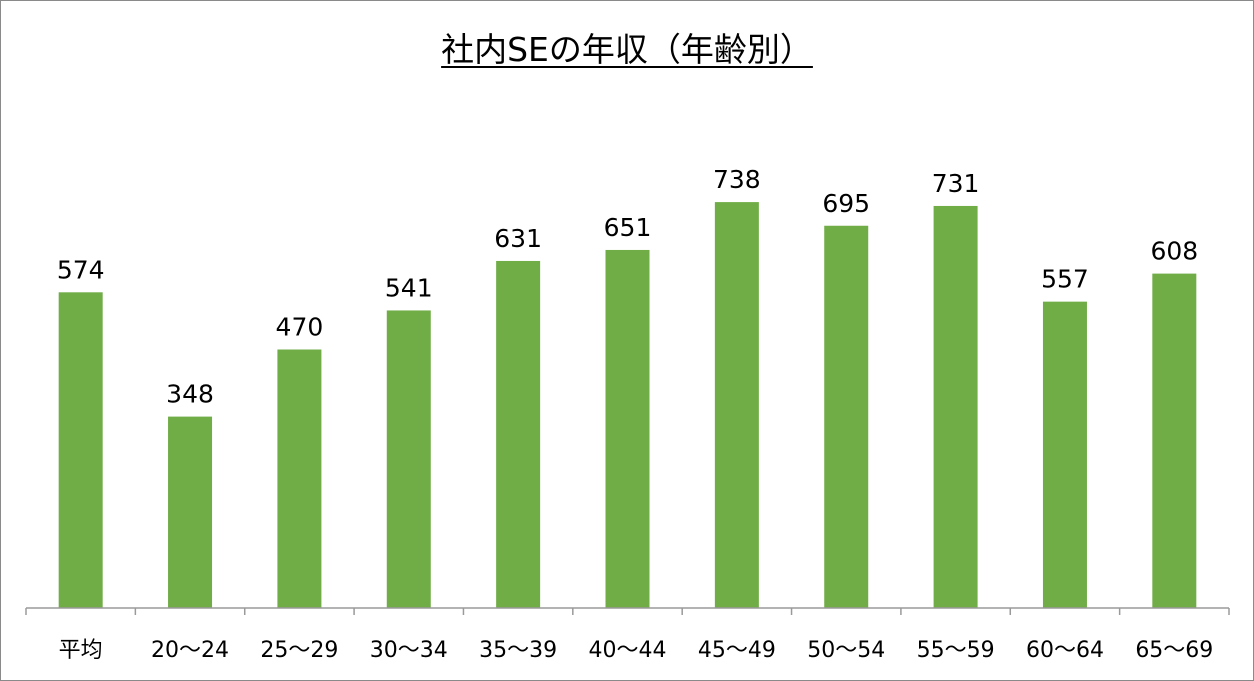 The image size is (1254, 681). What do you see at coordinates (409, 287) in the screenshot?
I see `data-label-3: 541` at bounding box center [409, 287].